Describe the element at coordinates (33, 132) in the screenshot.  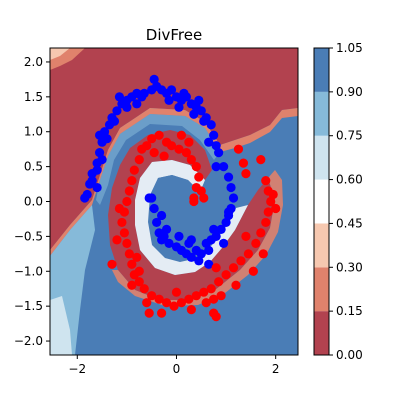
I see `y-tick-label: 1.0` at that location.